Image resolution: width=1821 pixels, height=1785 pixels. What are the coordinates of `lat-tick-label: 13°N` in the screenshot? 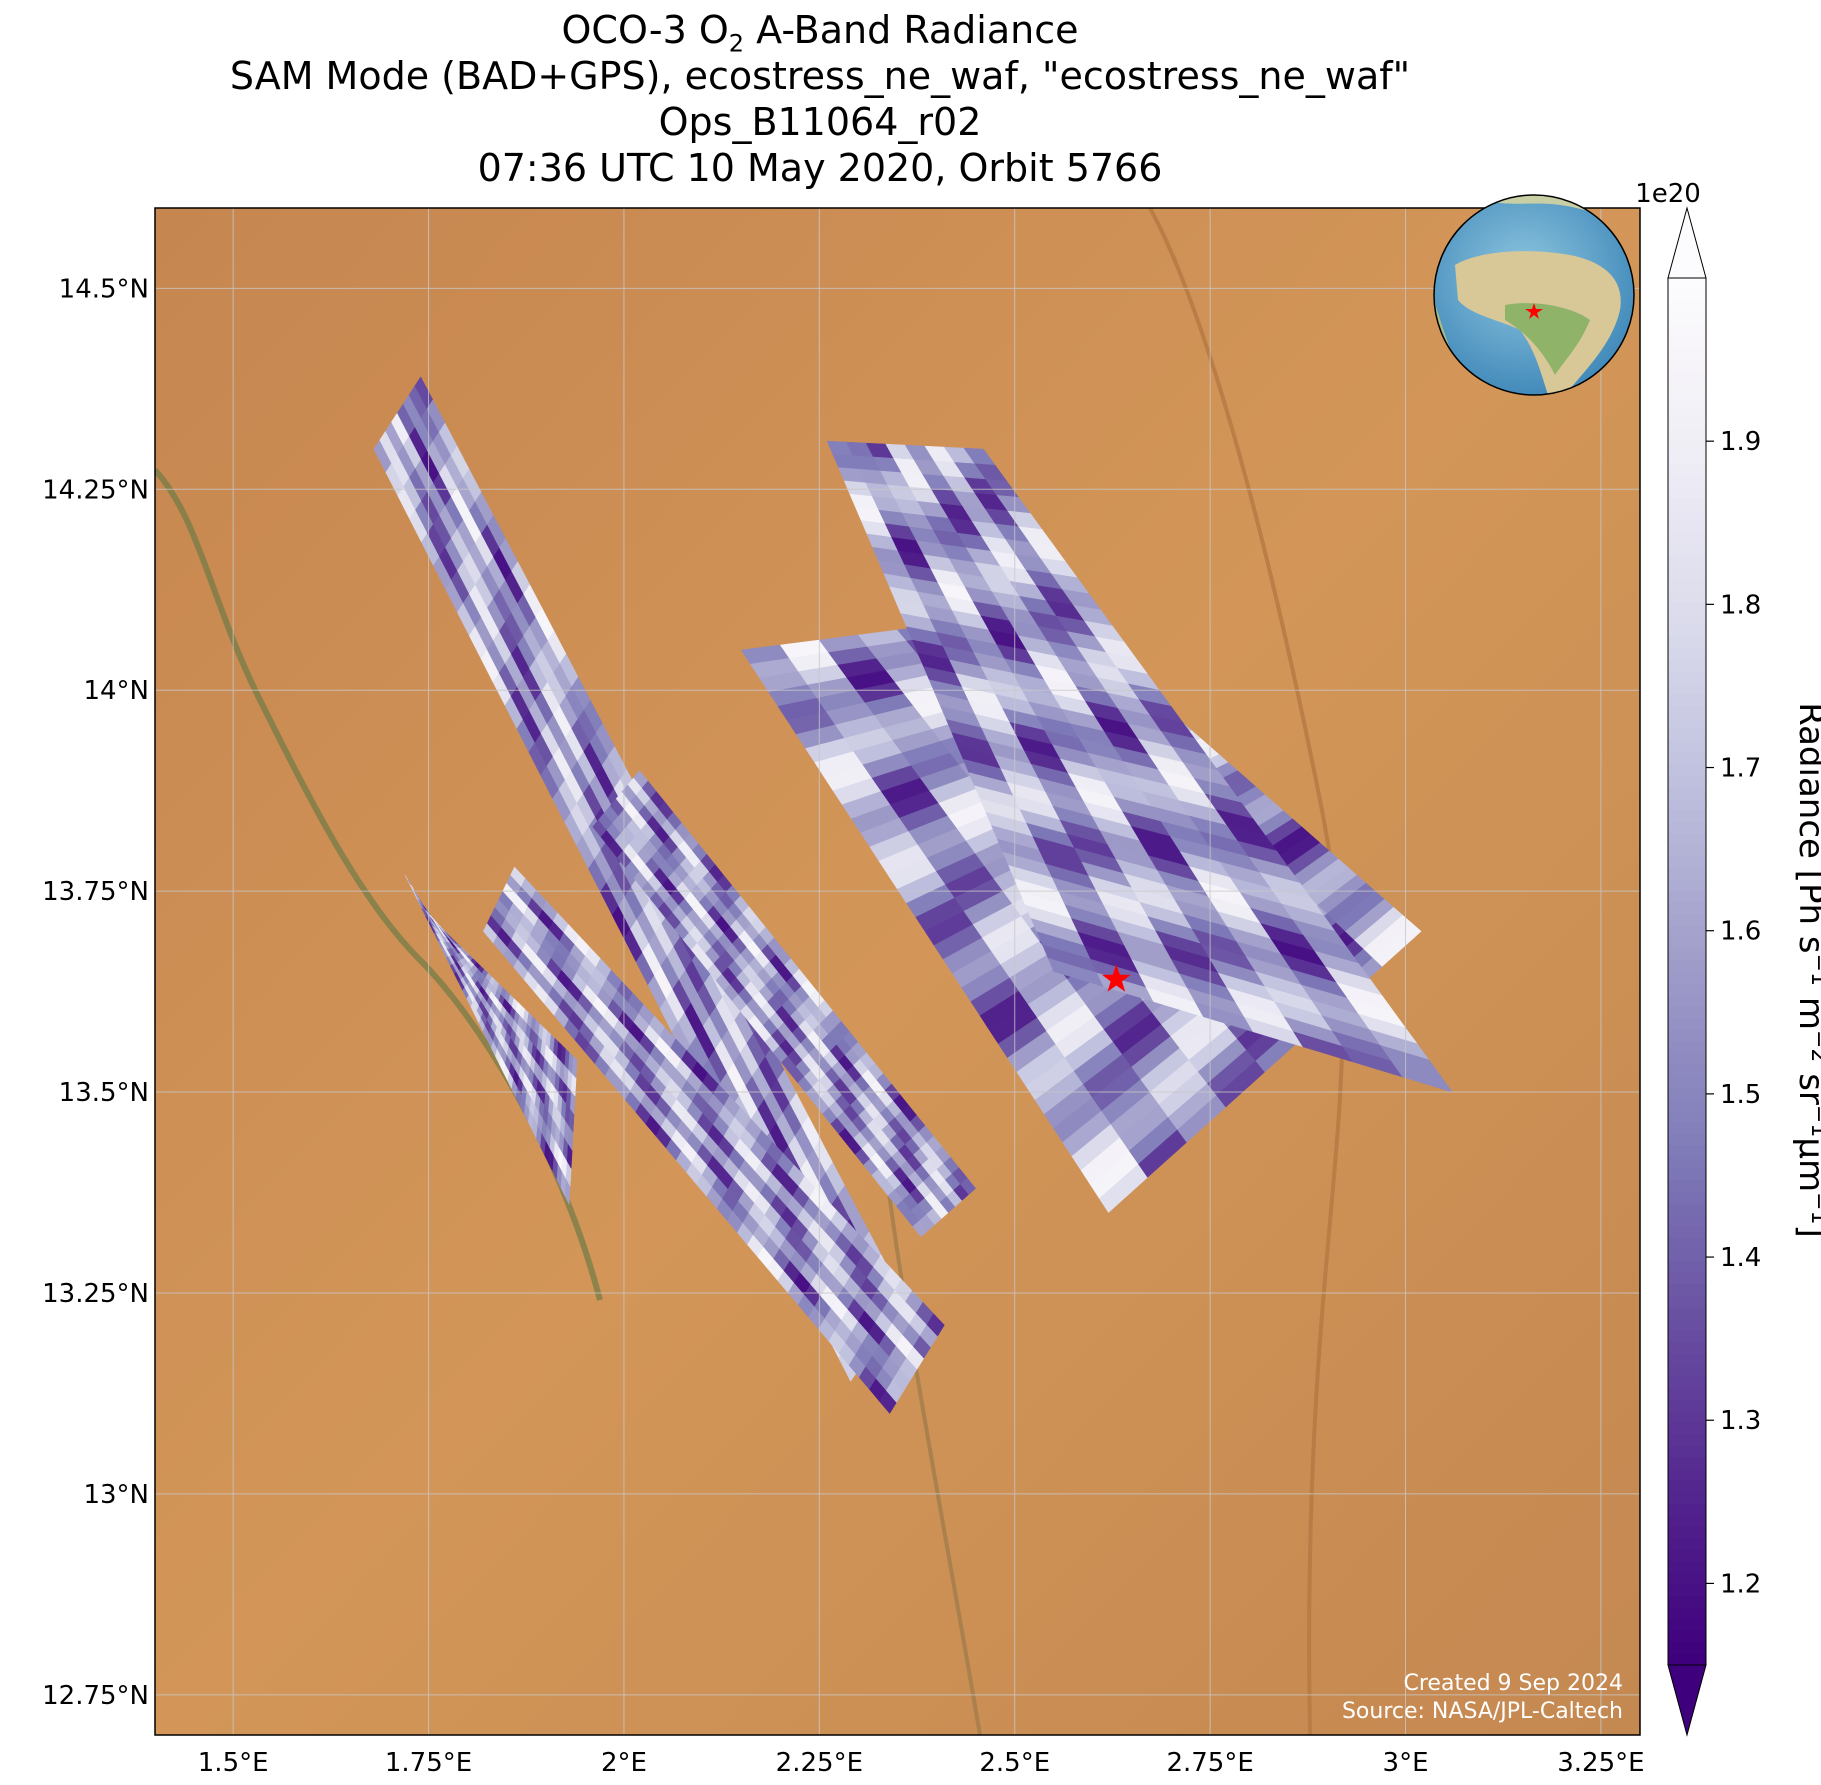 It's located at (116, 1495).